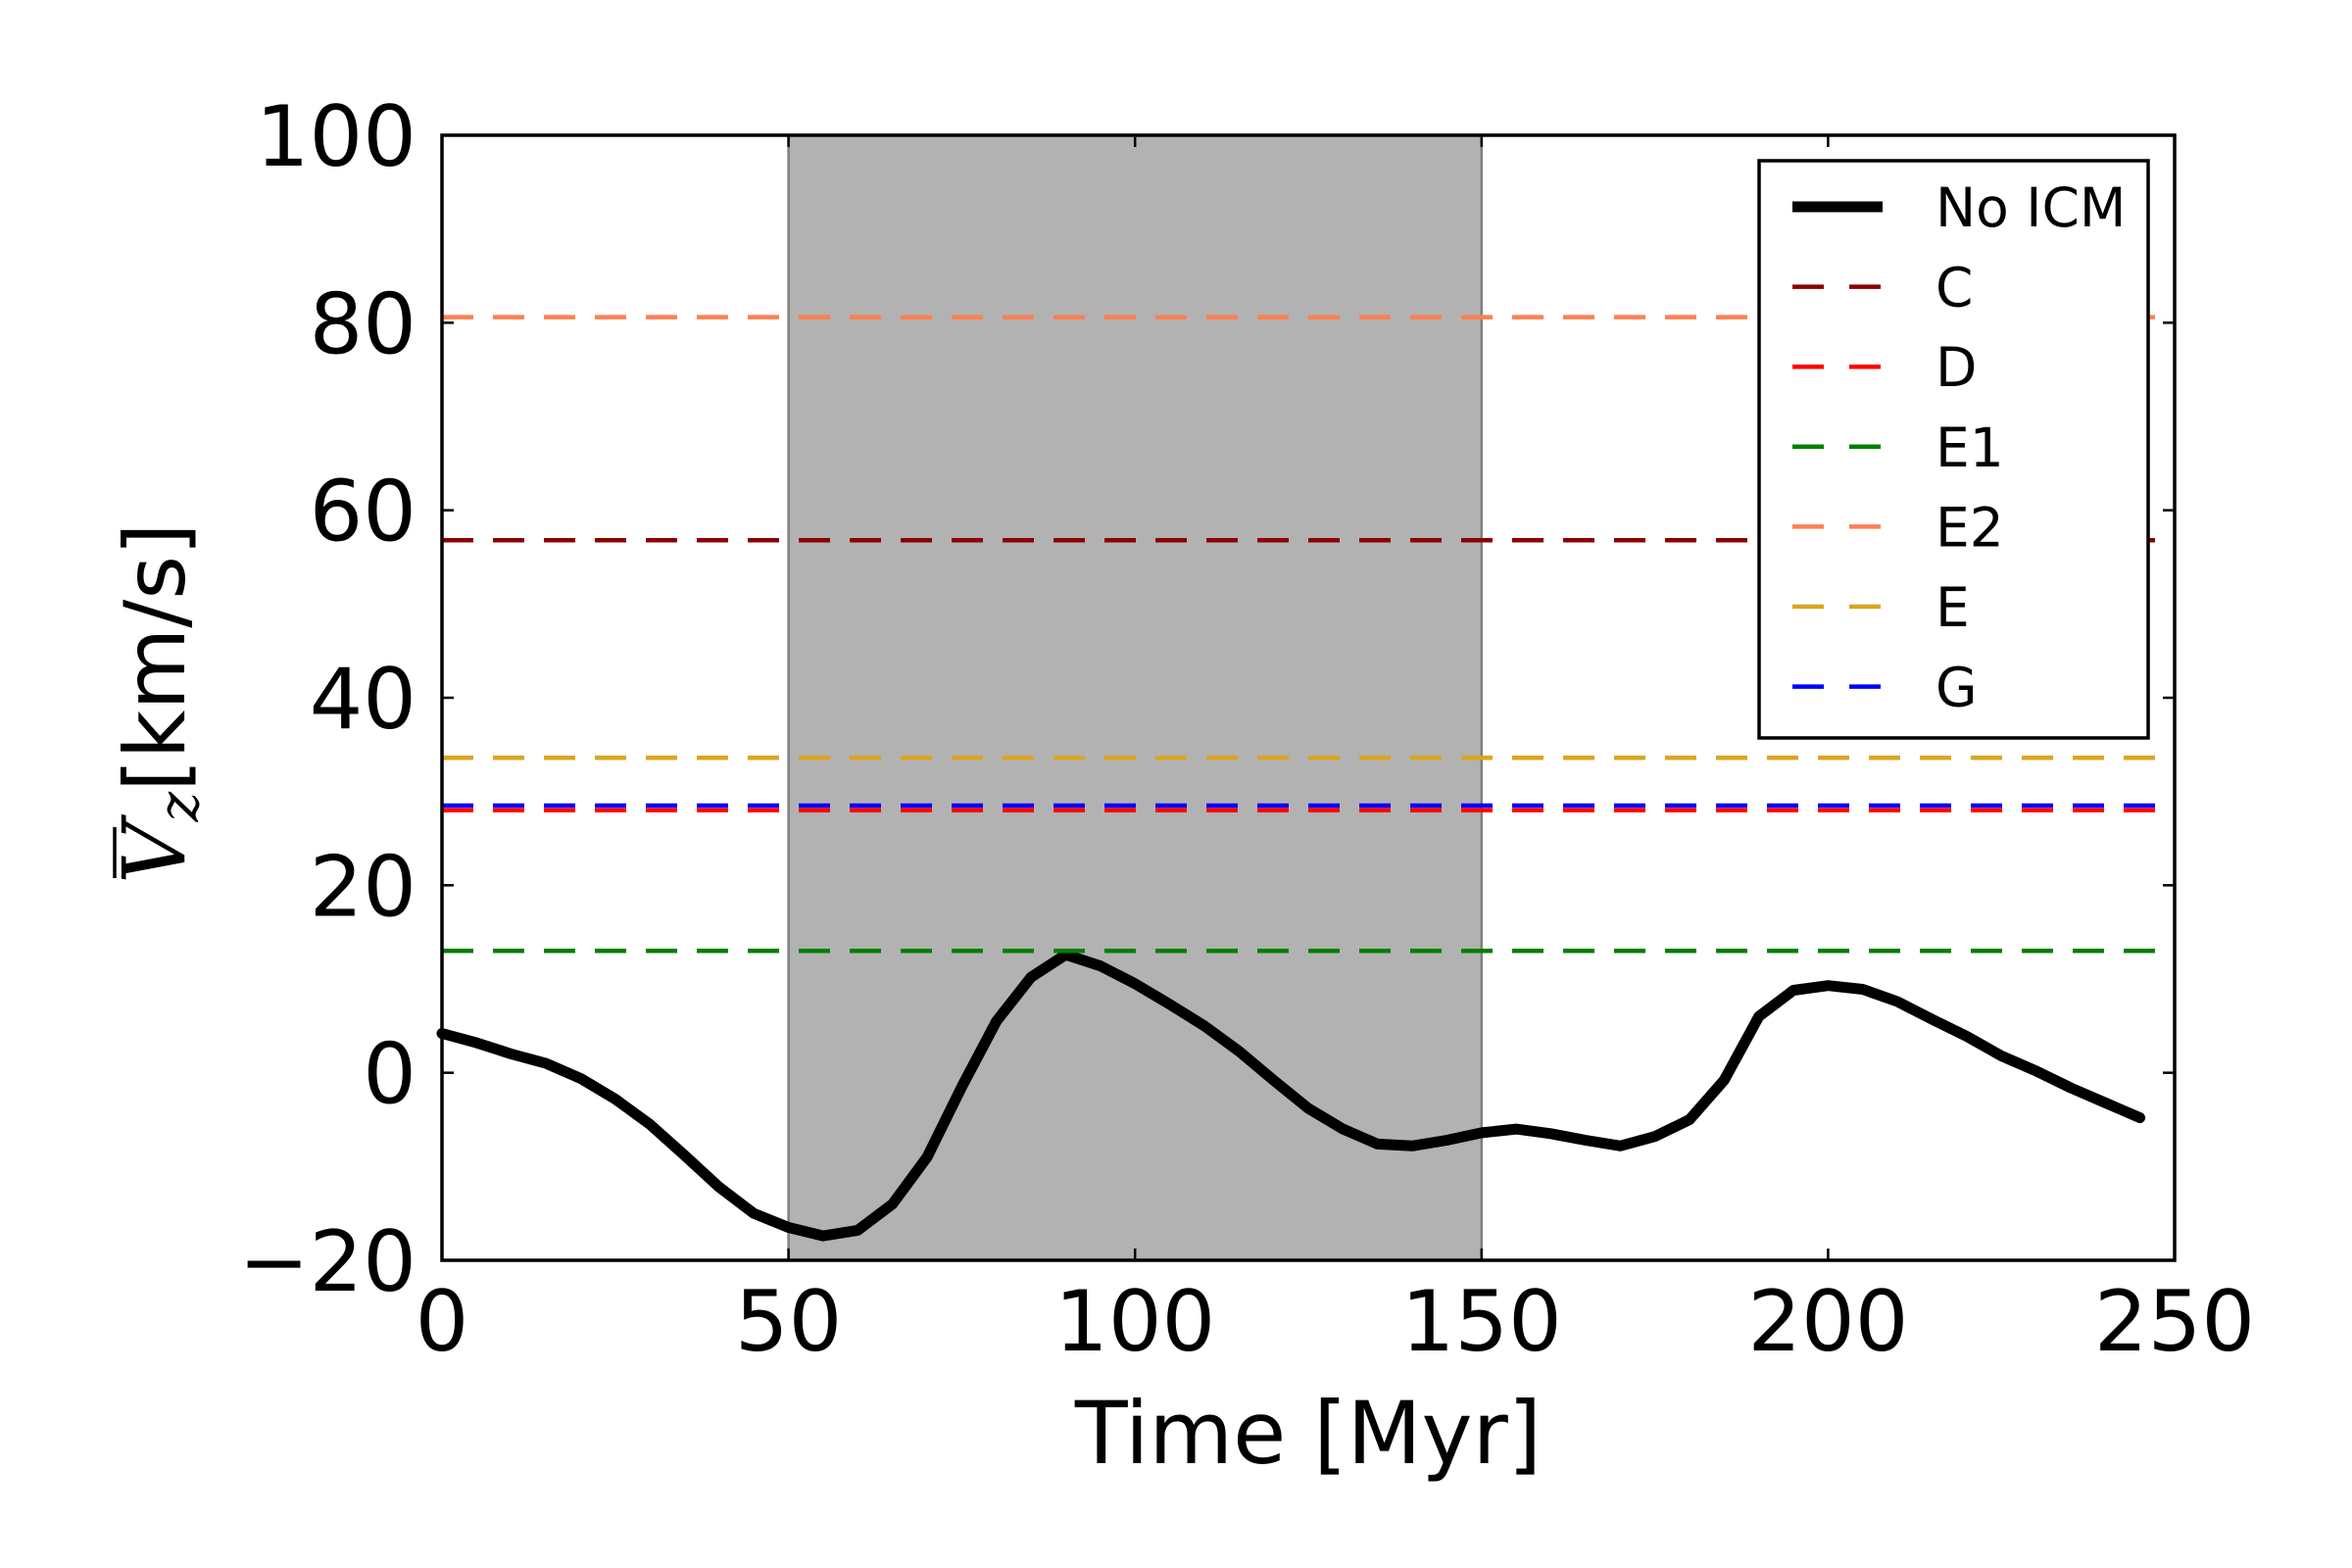  Describe the element at coordinates (1881, 607) in the screenshot. I see `legend-entry-e: E` at that location.